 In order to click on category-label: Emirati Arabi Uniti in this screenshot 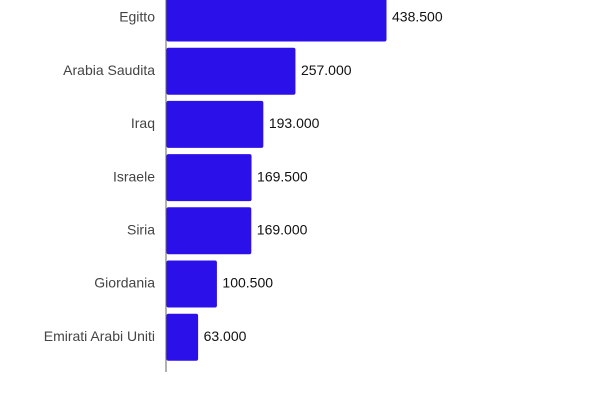, I will do `click(99, 336)`.